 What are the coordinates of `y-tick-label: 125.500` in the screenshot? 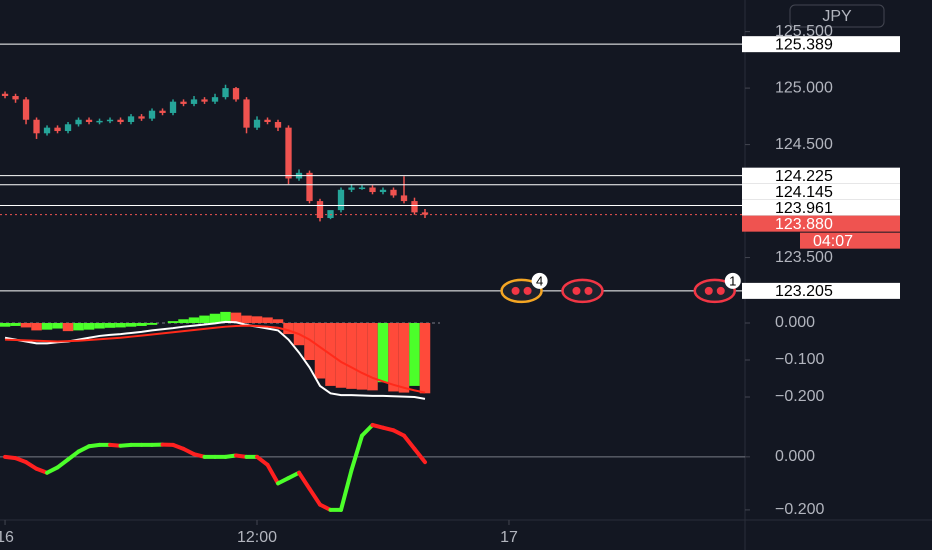 It's located at (804, 31).